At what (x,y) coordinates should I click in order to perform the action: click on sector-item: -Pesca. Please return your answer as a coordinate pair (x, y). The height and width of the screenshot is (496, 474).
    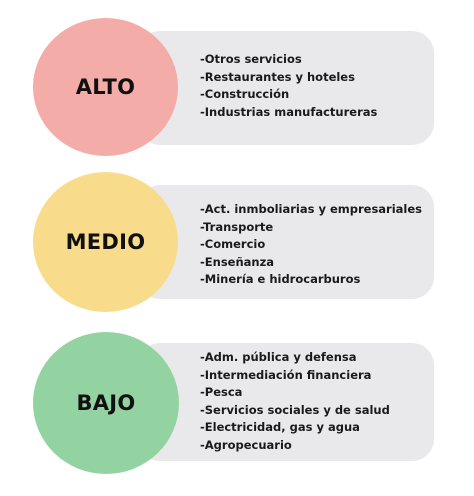
    Looking at the image, I should click on (221, 392).